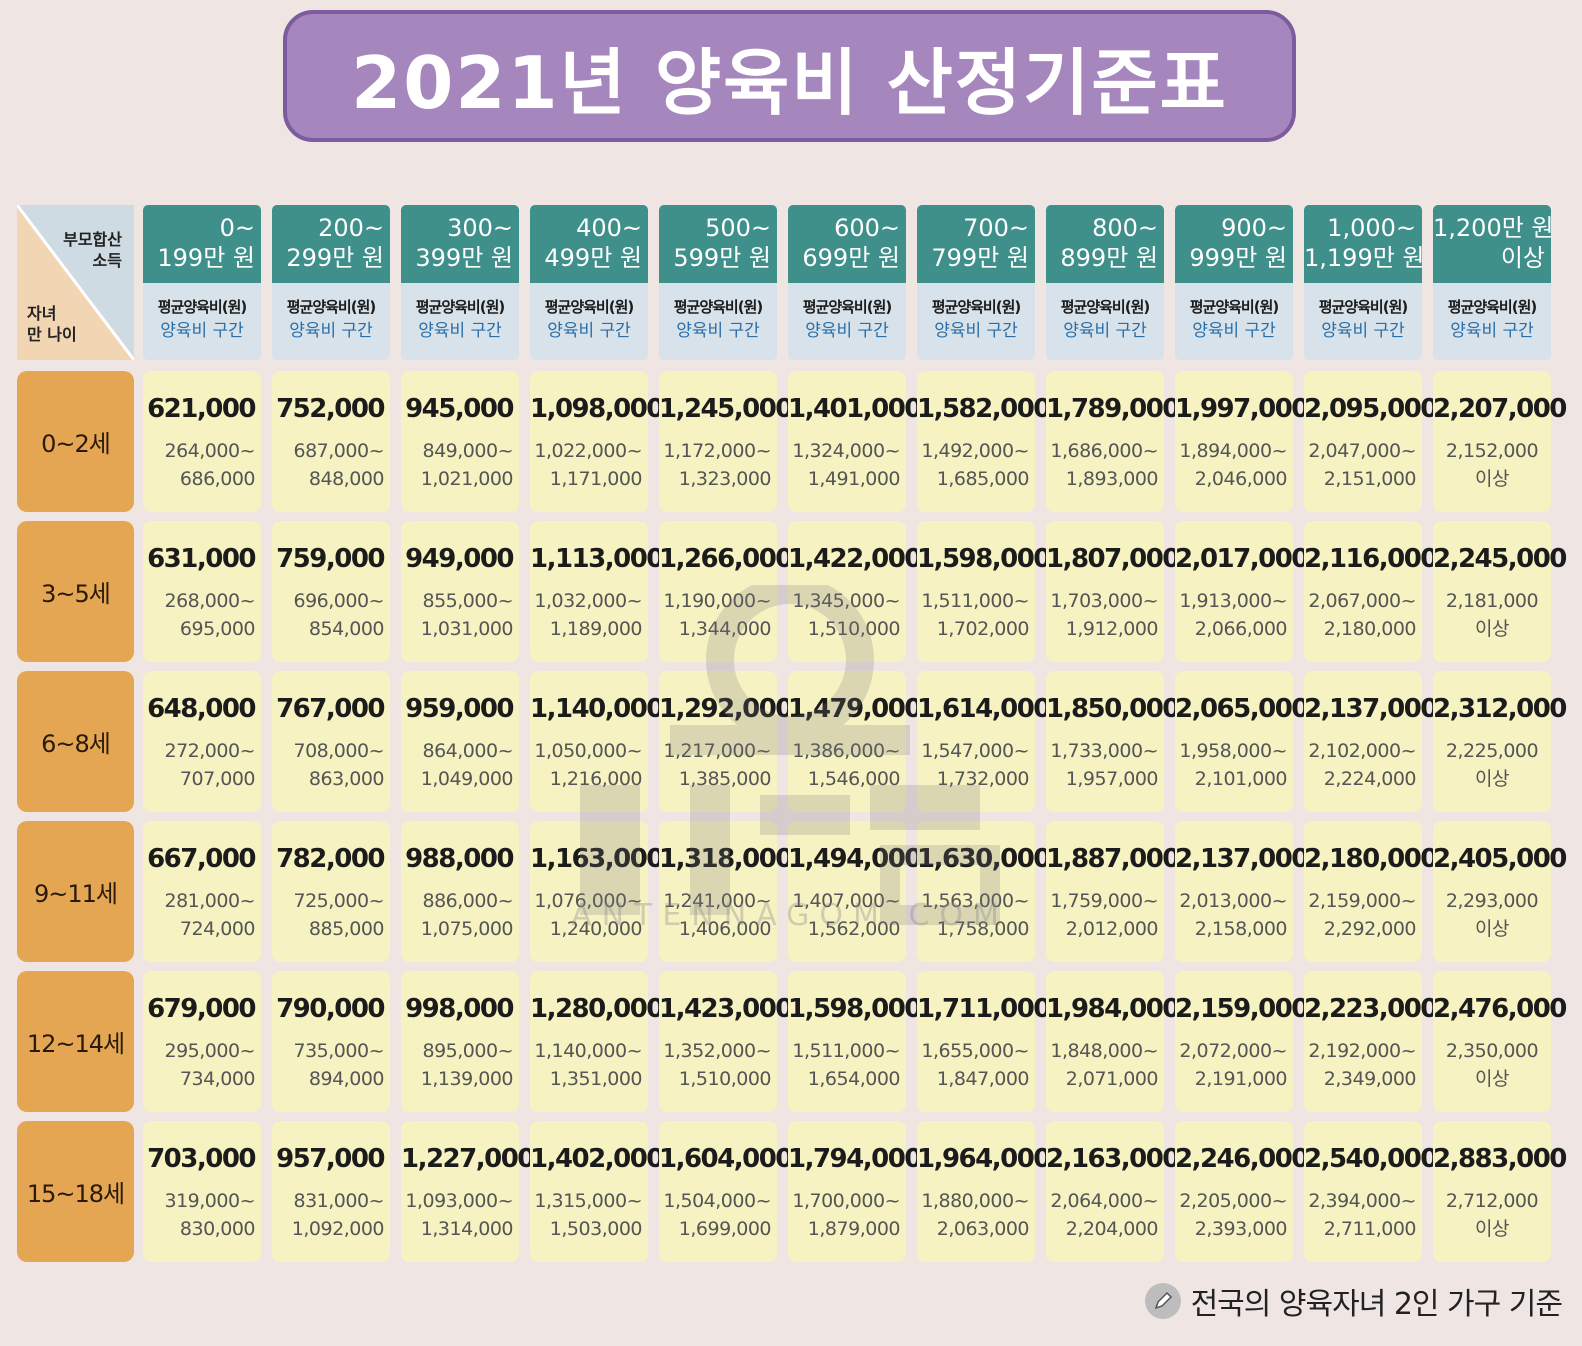 The width and height of the screenshot is (1582, 1346). I want to click on range-low-value: 687,000~, so click(339, 451).